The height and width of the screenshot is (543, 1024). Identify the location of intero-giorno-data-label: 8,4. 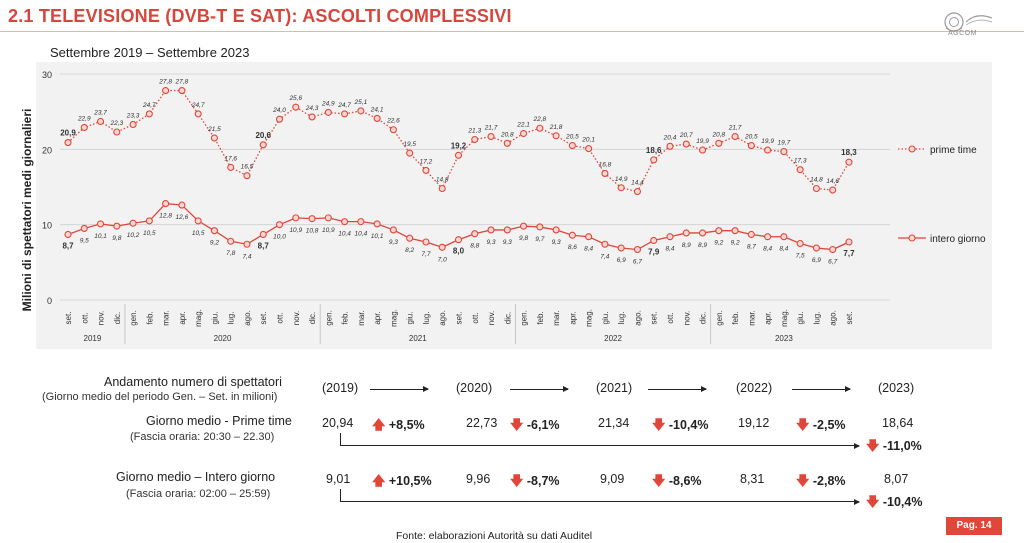
(783, 249).